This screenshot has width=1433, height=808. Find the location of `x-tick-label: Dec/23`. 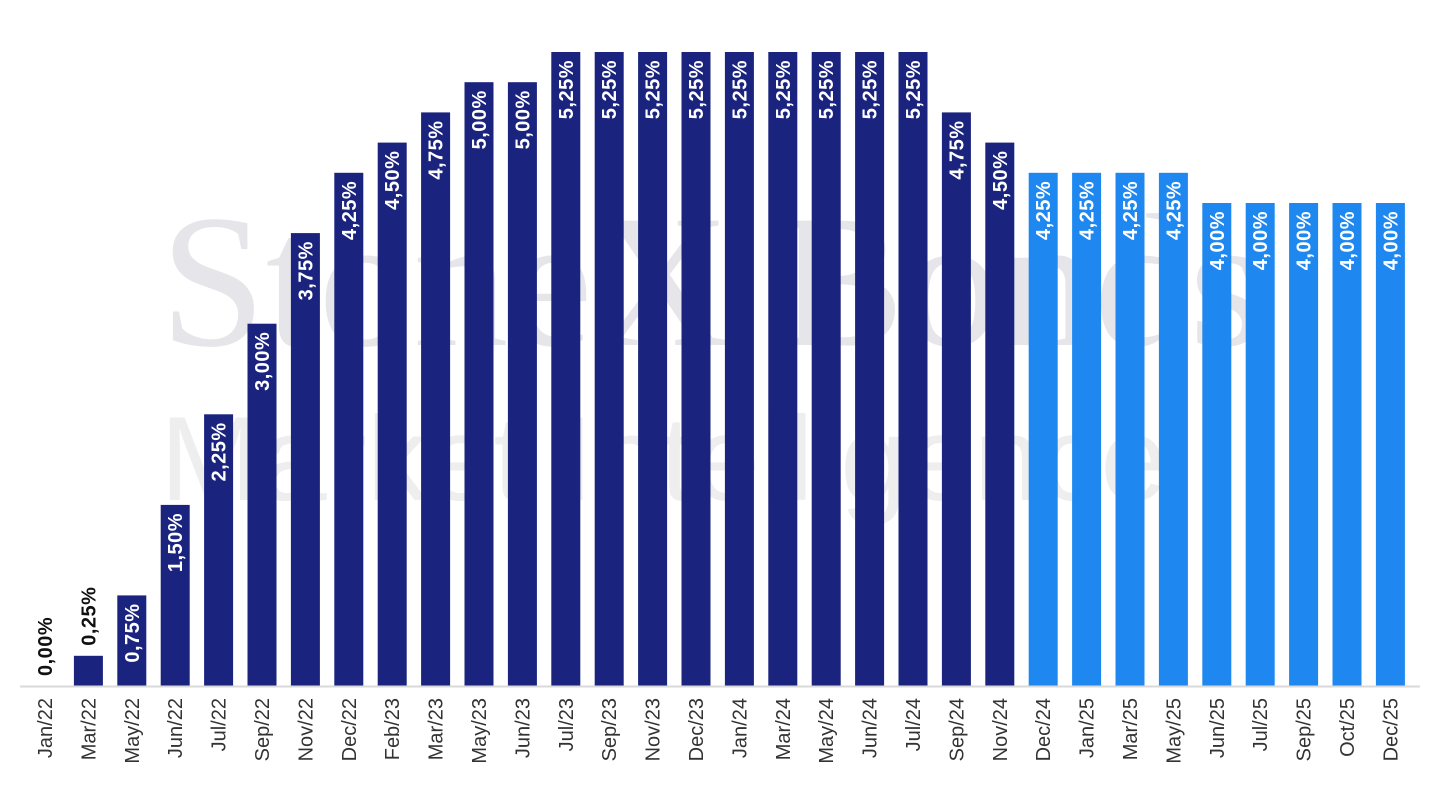

x-tick-label: Dec/23 is located at coordinates (697, 729).